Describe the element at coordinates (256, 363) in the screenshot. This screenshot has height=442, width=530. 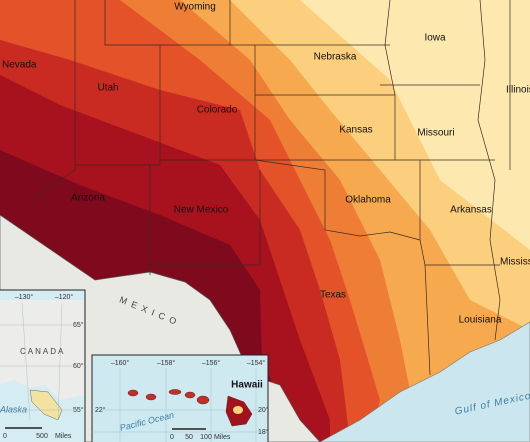
I see `longitude-label: –154°` at that location.